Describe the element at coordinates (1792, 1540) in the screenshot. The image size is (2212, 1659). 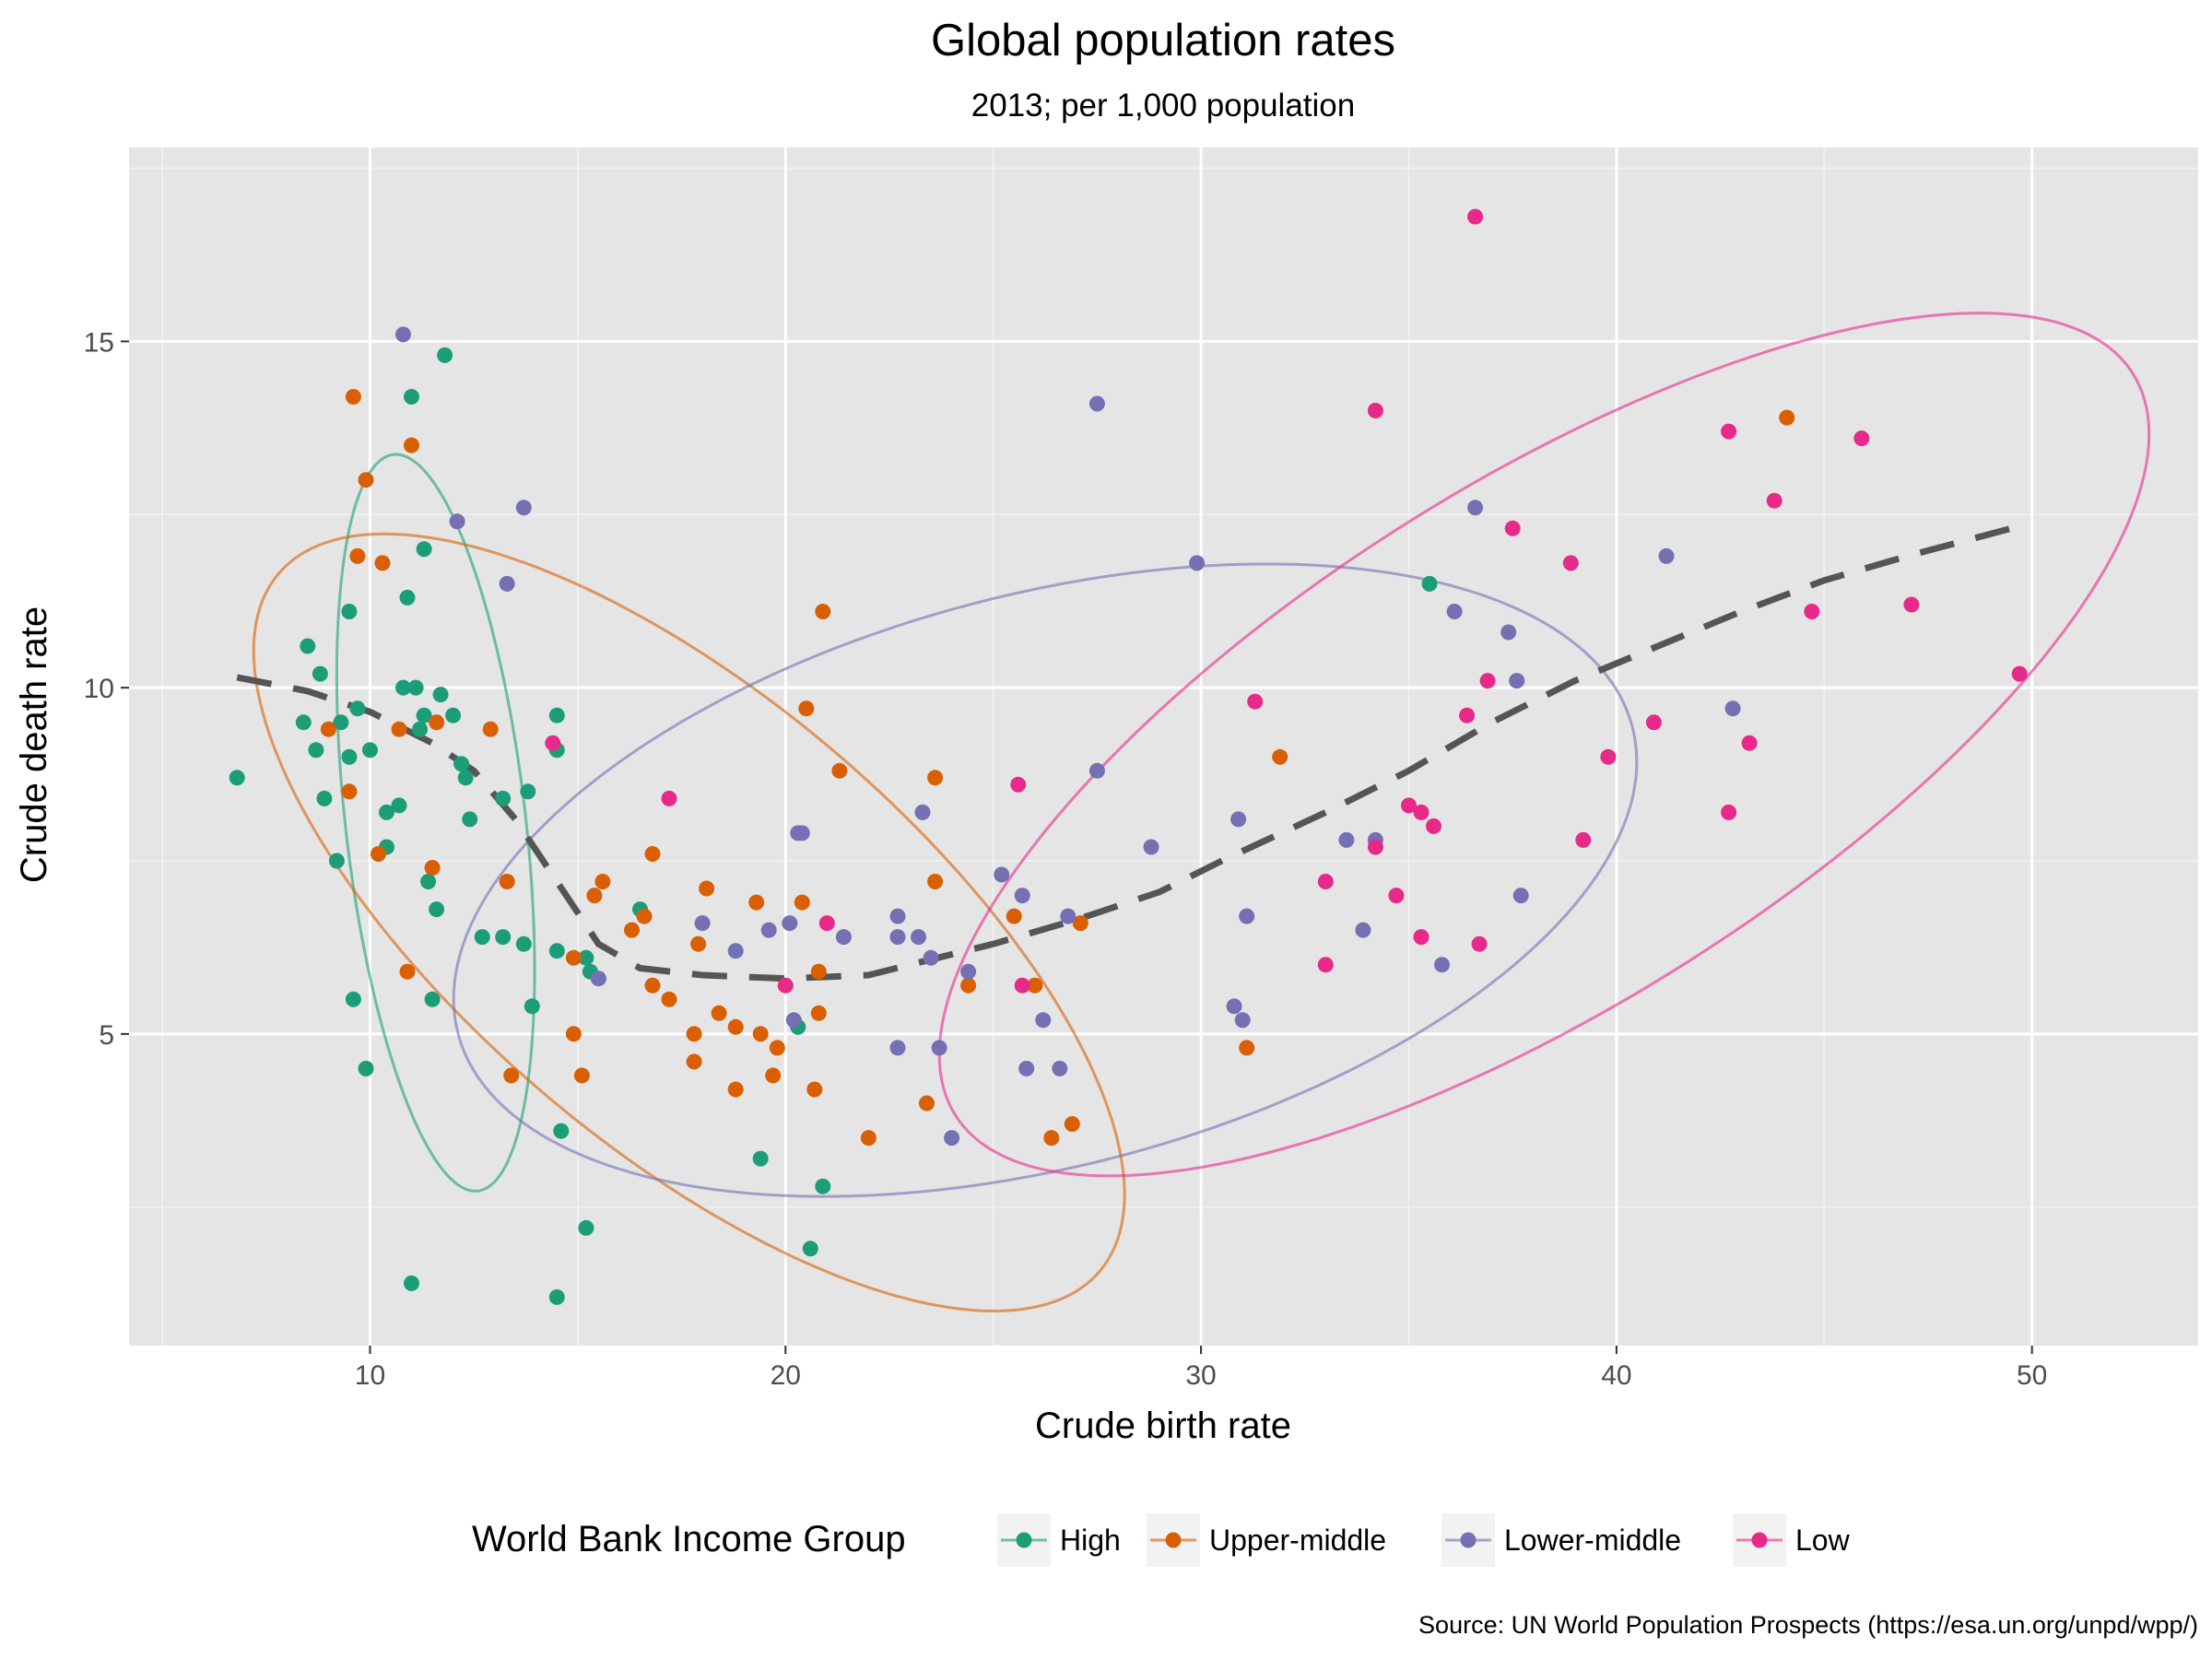
I see `legend-item-low: Low` at that location.